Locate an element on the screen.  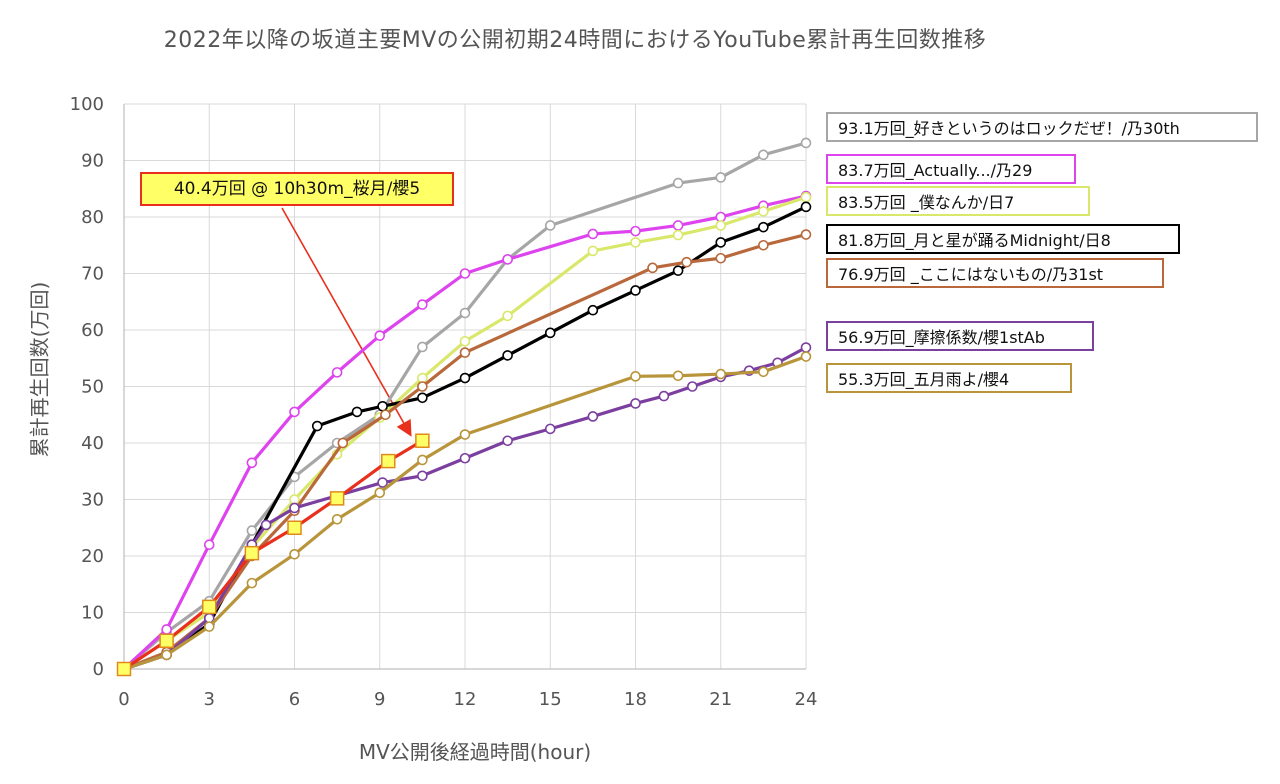
callout-arrow is located at coordinates (346, 322).